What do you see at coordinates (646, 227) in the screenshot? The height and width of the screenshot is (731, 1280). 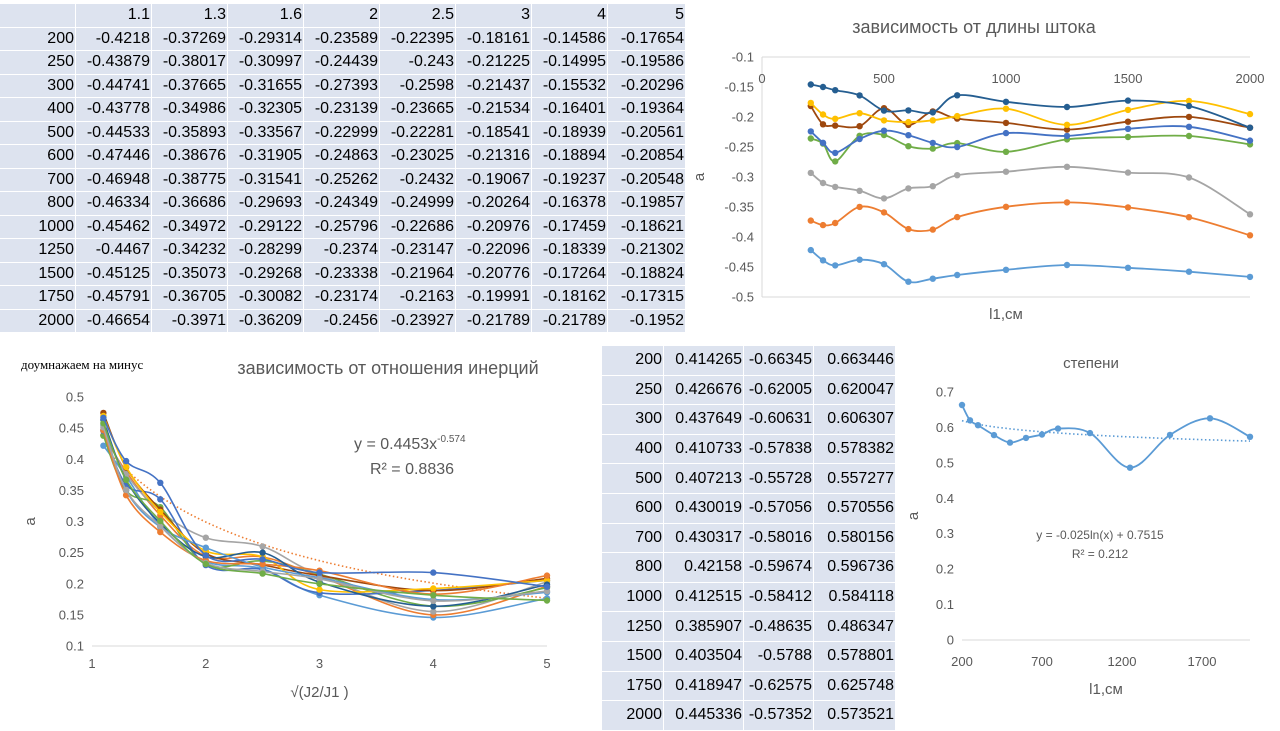 I see `table-cell: -0.18621` at bounding box center [646, 227].